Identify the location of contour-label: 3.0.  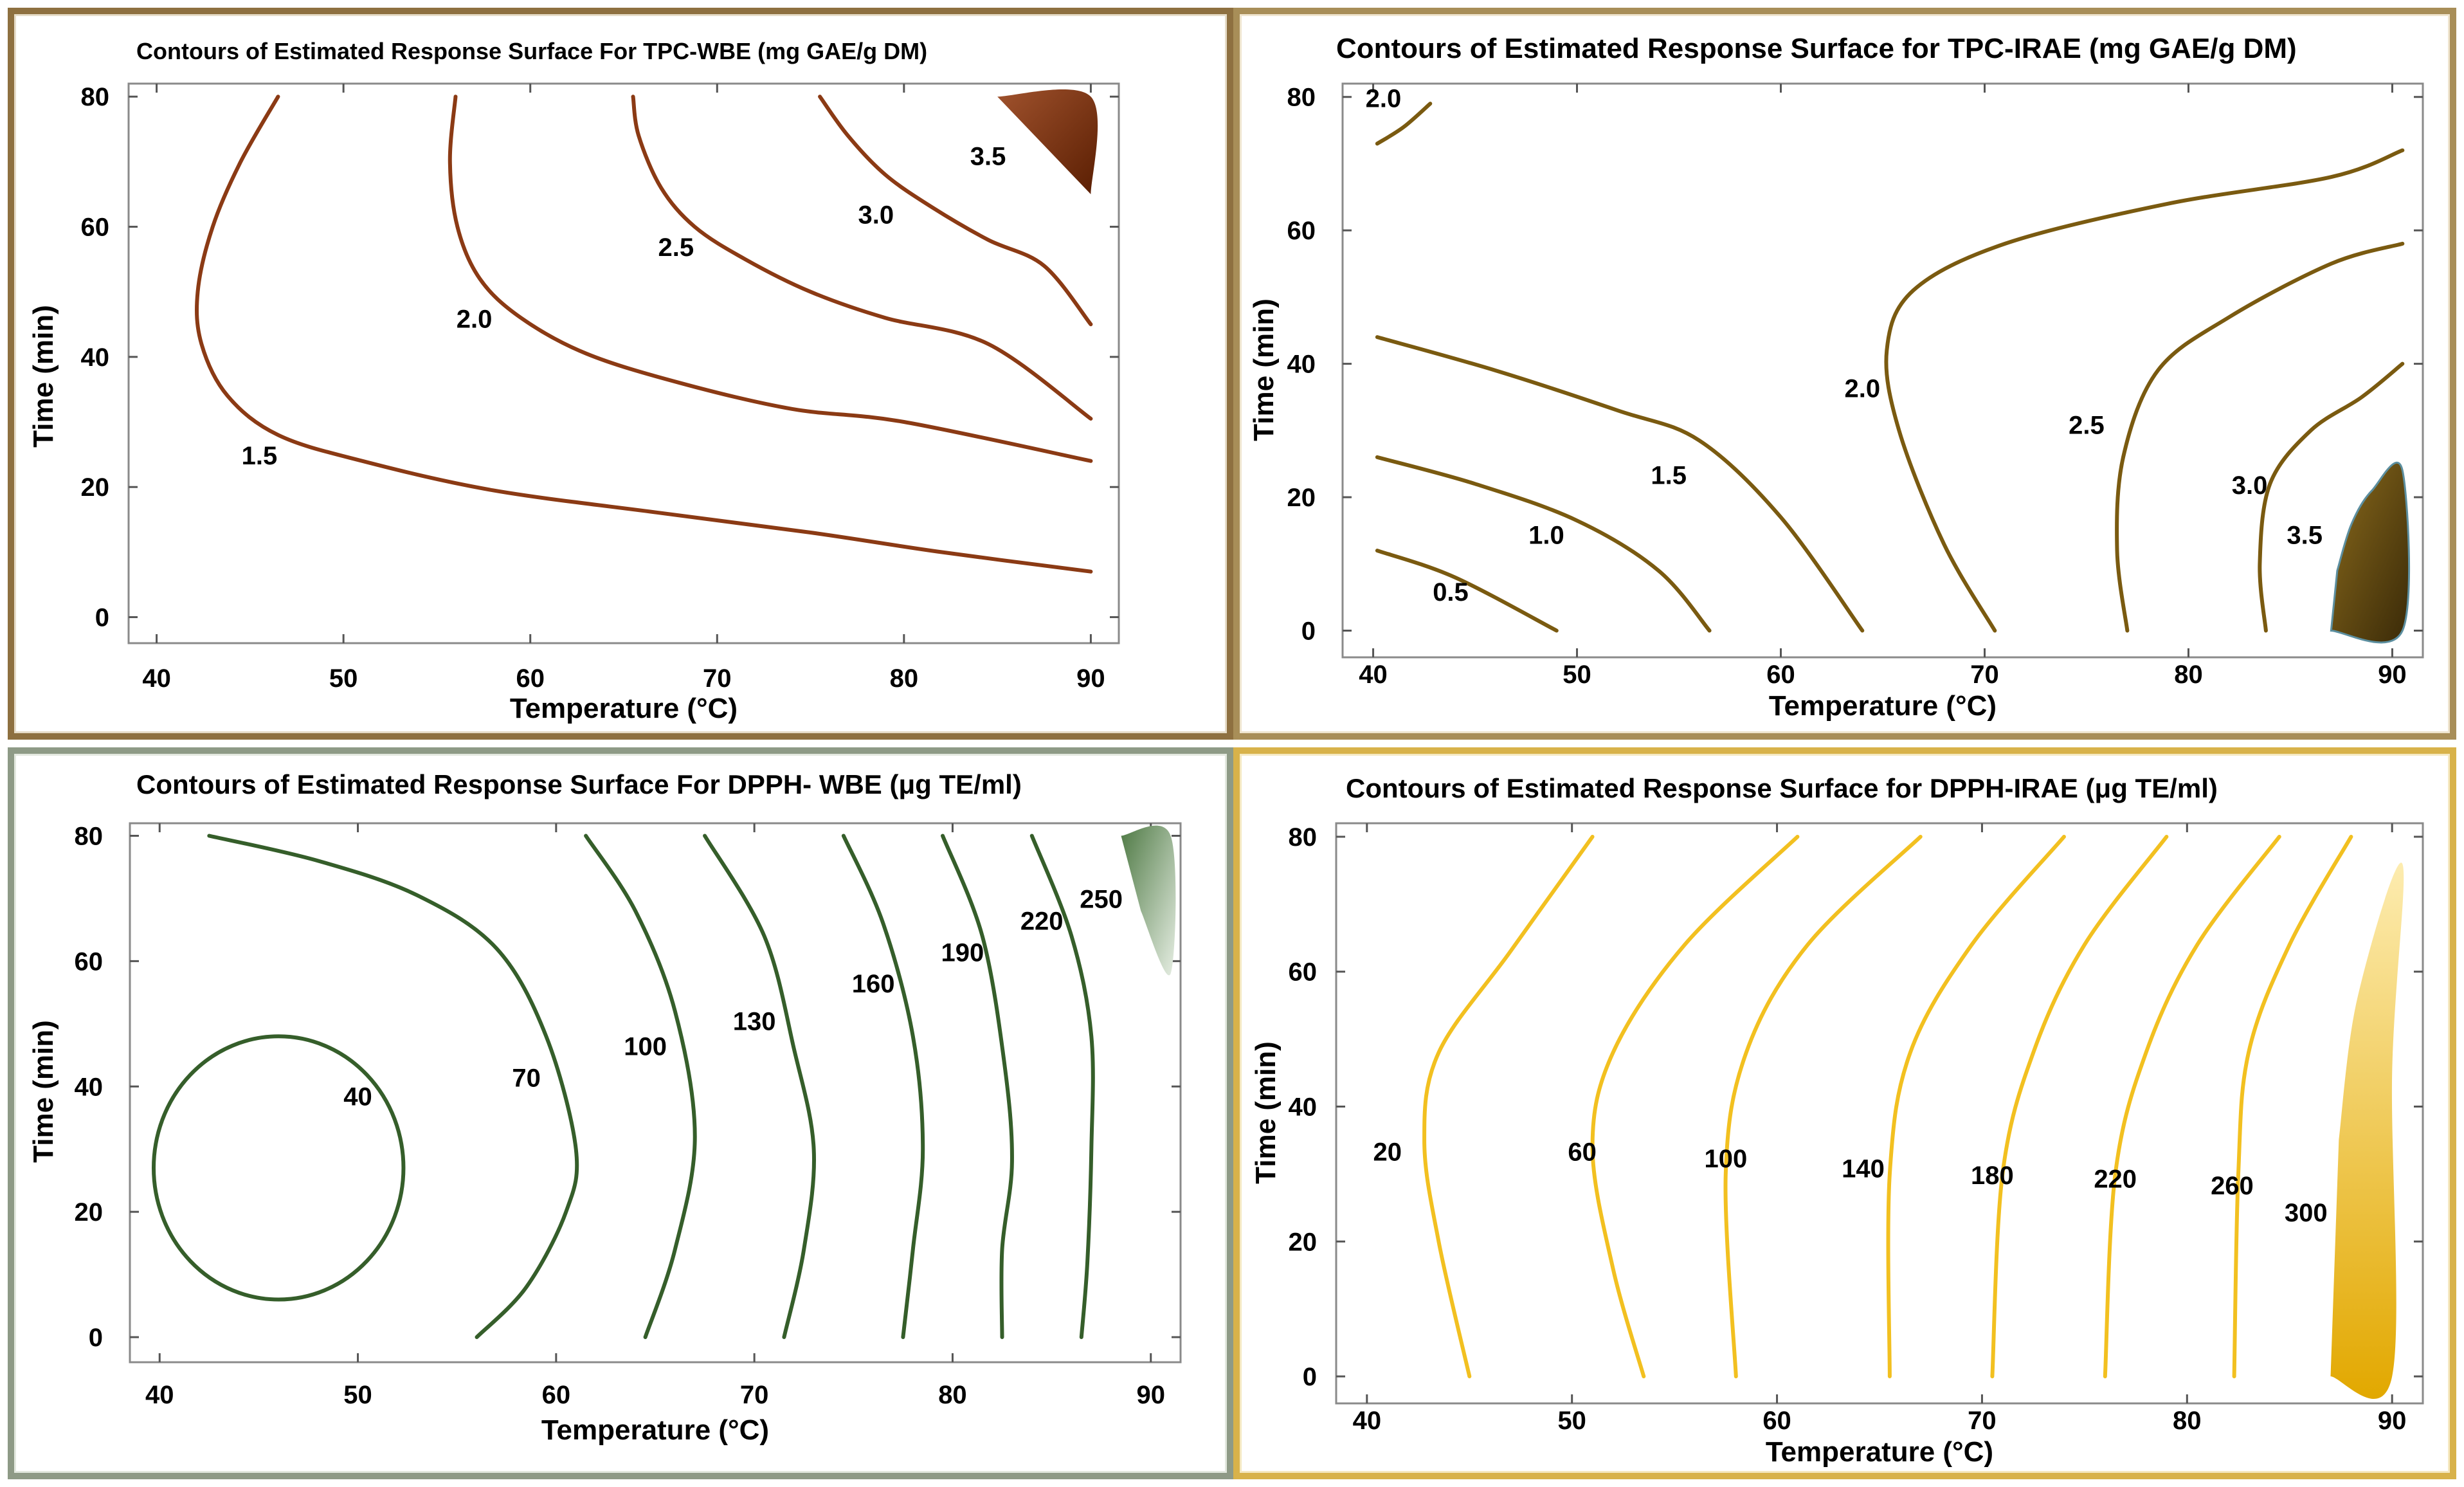
(876, 216).